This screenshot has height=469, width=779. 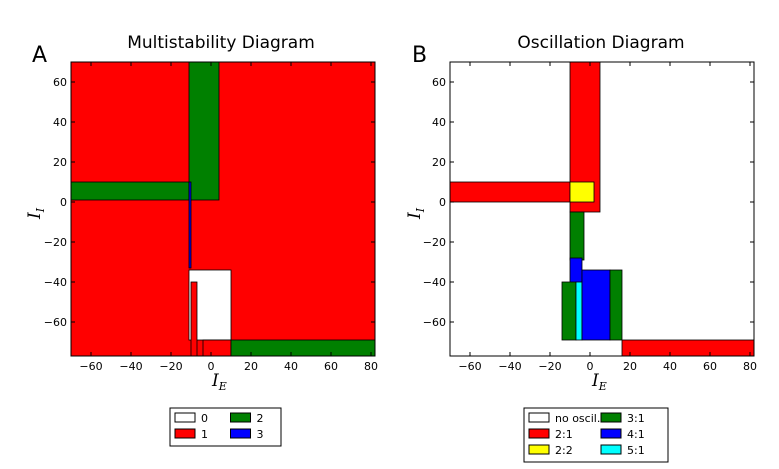 What do you see at coordinates (636, 434) in the screenshot?
I see `legend-label: 4:1` at bounding box center [636, 434].